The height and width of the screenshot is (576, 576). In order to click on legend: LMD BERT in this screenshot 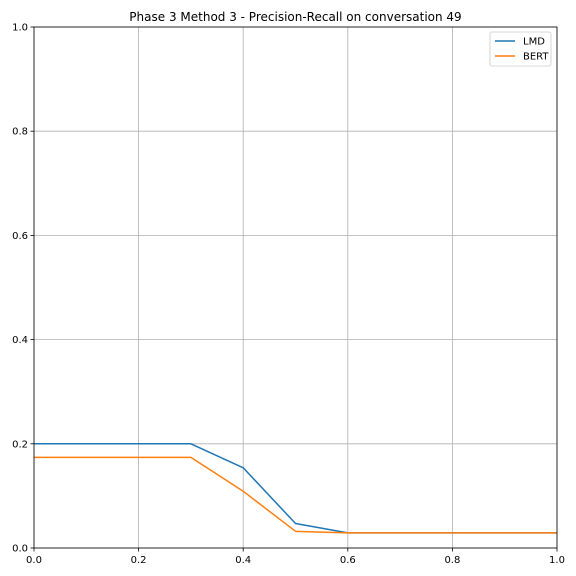, I will do `click(520, 49)`.